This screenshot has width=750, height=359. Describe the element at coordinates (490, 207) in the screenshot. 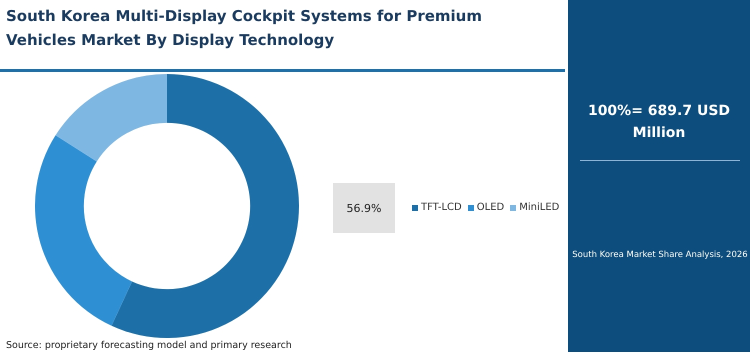

I see `legend-label: OLED` at that location.